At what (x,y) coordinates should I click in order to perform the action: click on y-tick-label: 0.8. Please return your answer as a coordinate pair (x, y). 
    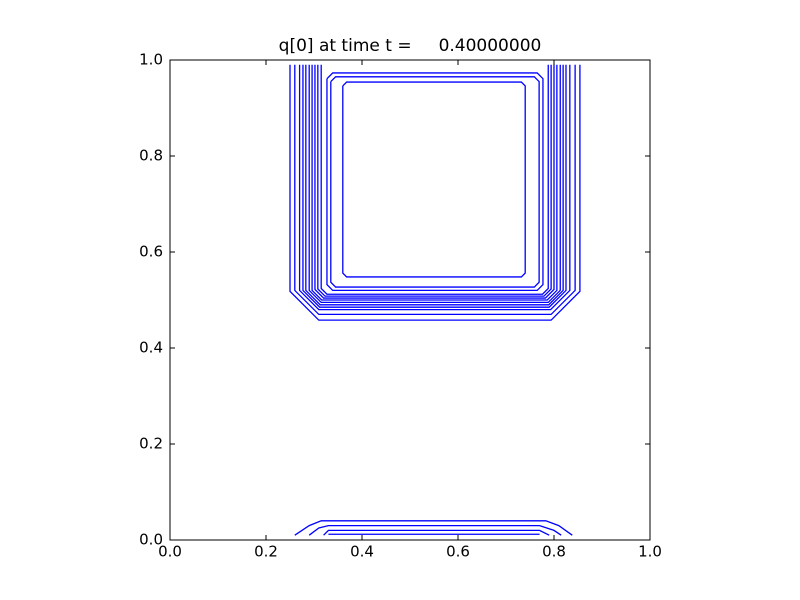
    Looking at the image, I should click on (151, 156).